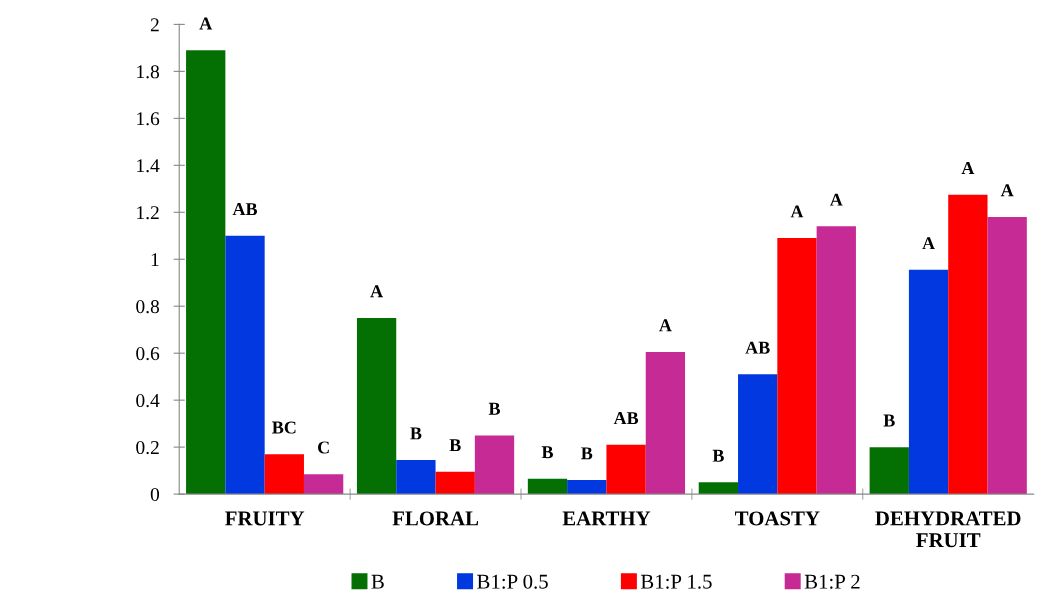 This screenshot has width=1042, height=610. What do you see at coordinates (265, 518) in the screenshot?
I see `x-tick-label: FRUITY` at bounding box center [265, 518].